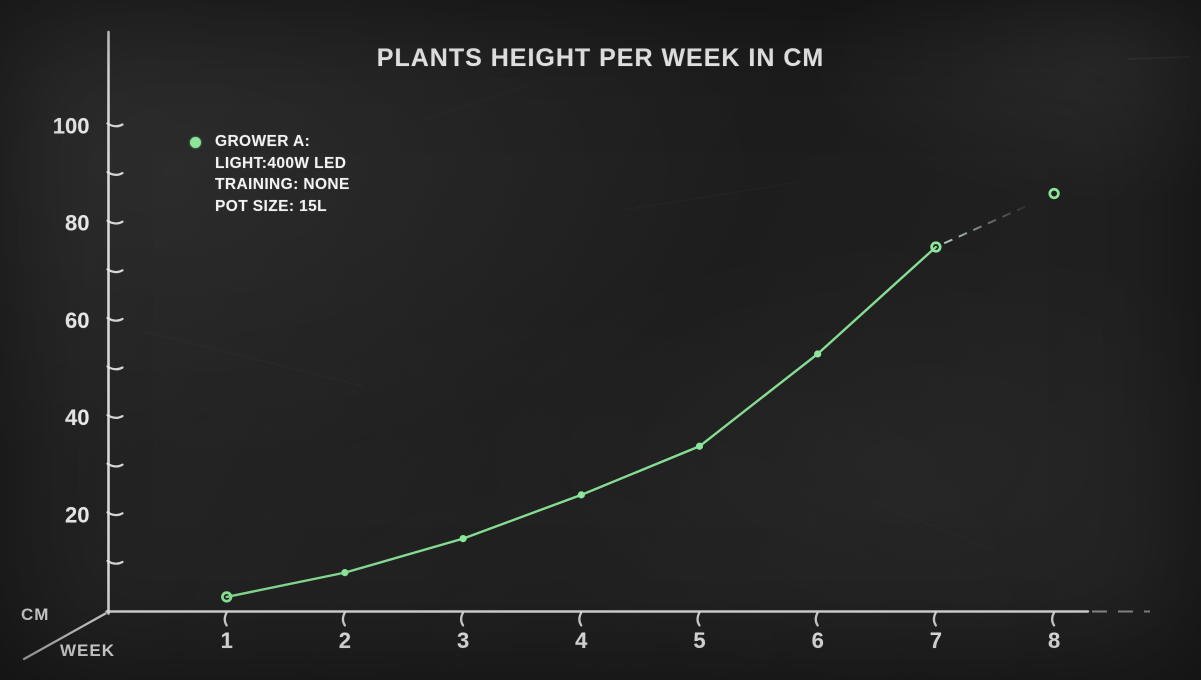  Describe the element at coordinates (1054, 640) in the screenshot. I see `x-tick-label: 8` at that location.